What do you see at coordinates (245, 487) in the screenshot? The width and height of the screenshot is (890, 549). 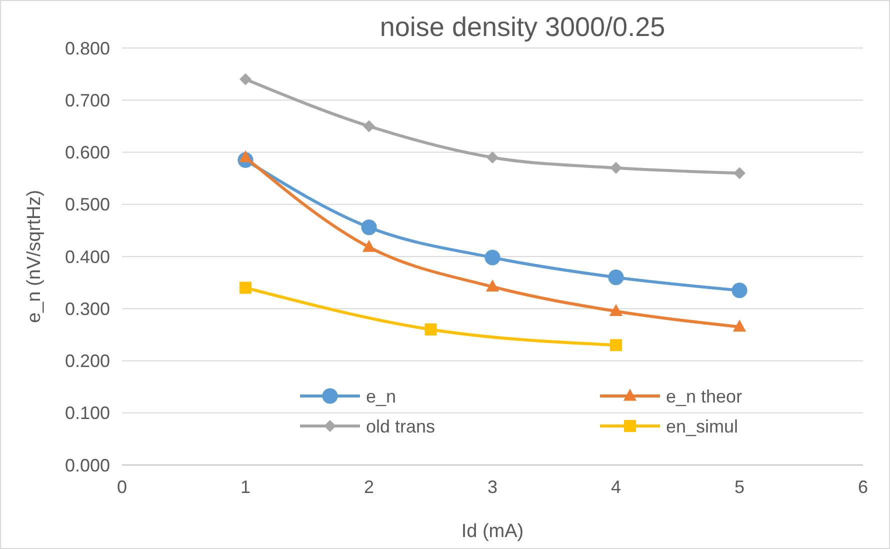 I see `x-tick-label: 1` at bounding box center [245, 487].